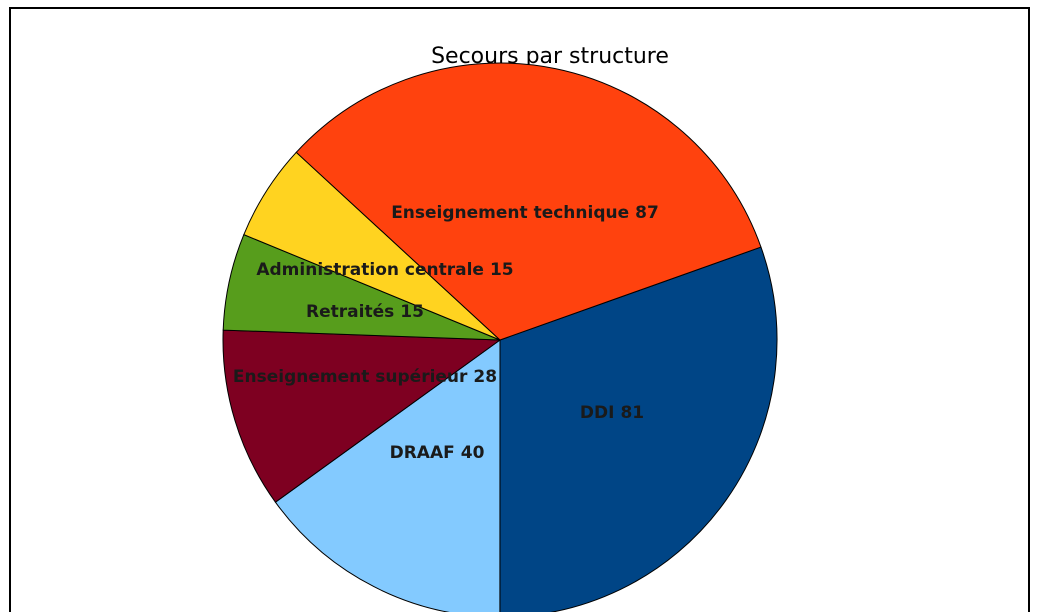  I want to click on data-label: DRAAF 40, so click(437, 453).